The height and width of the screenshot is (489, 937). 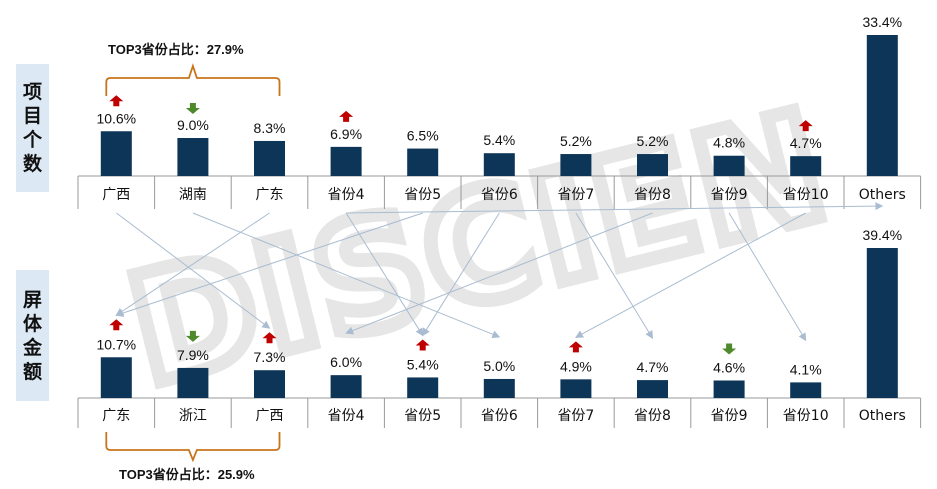 What do you see at coordinates (32, 128) in the screenshot?
I see `section-label-project-count: 项目个数` at bounding box center [32, 128].